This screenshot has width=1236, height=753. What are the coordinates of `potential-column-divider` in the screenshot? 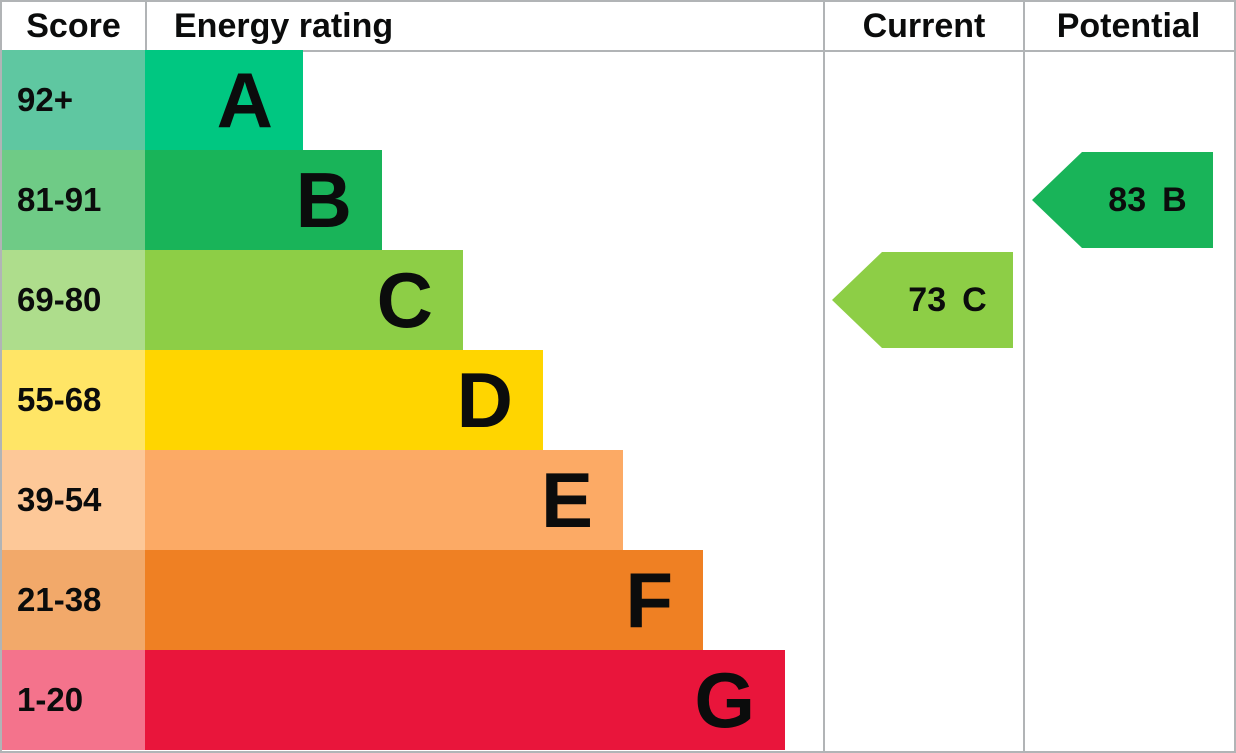 It's located at (1024, 376).